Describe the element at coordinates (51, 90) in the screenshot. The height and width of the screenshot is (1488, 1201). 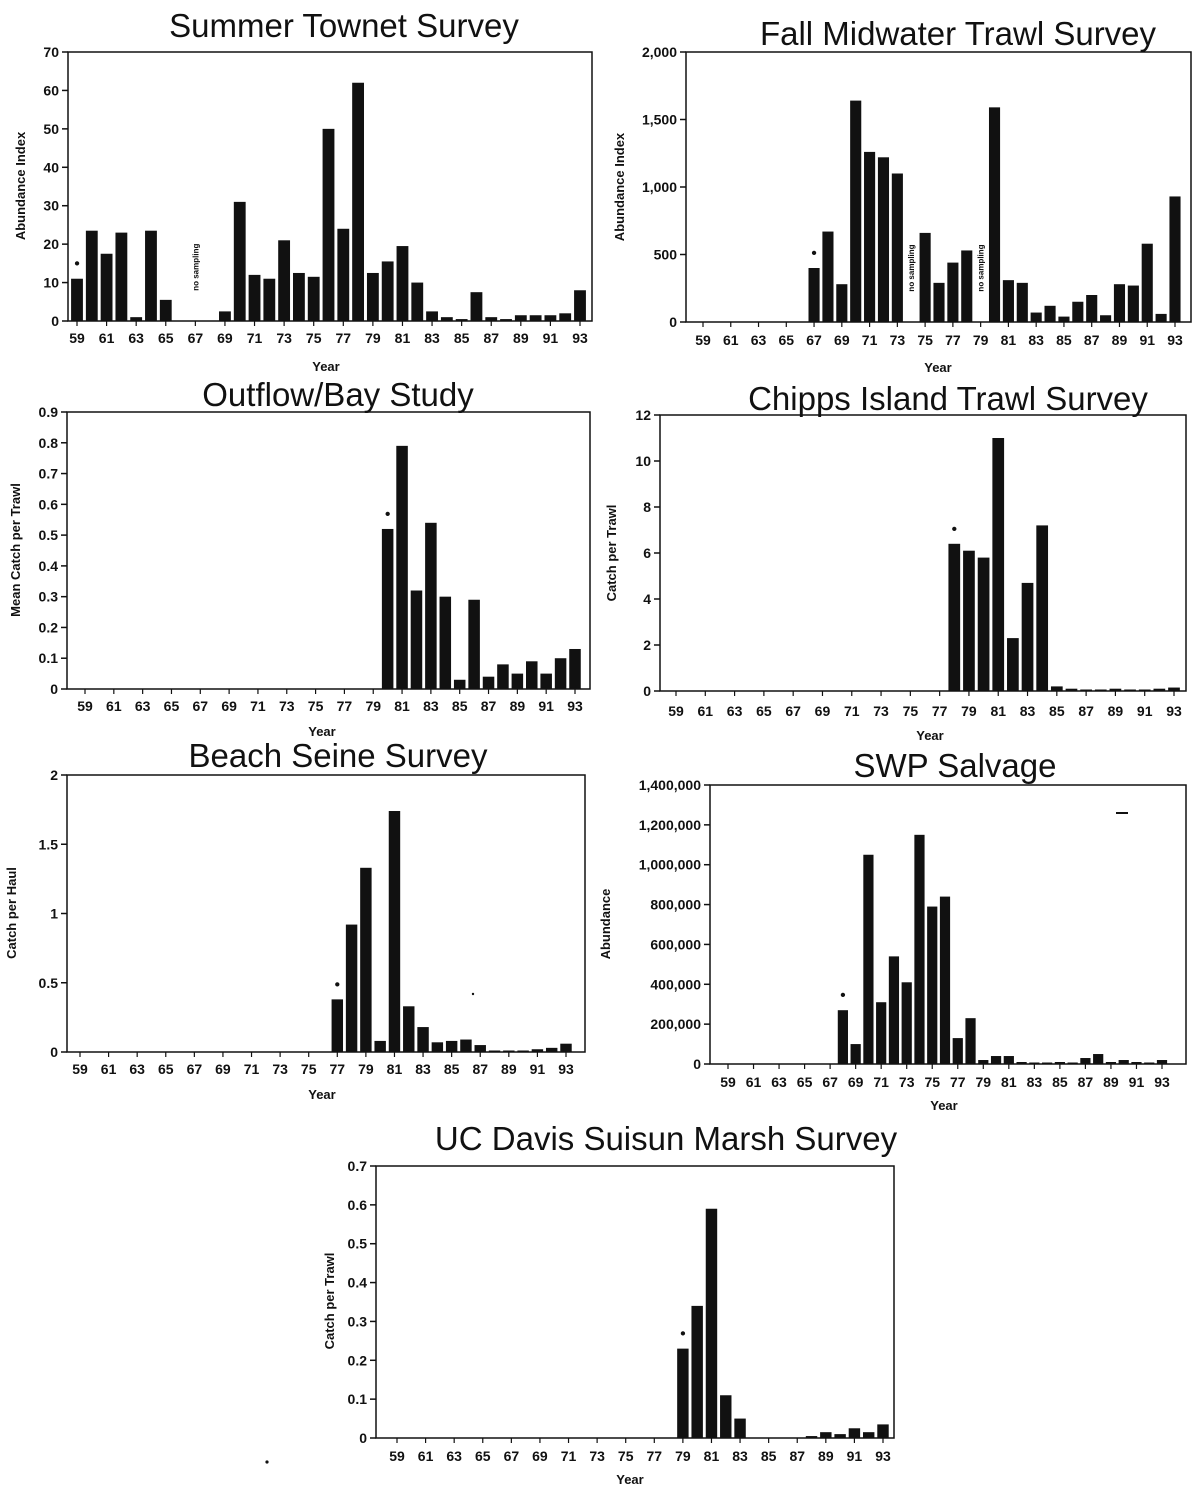
I see `y-tick-label: 60` at that location.